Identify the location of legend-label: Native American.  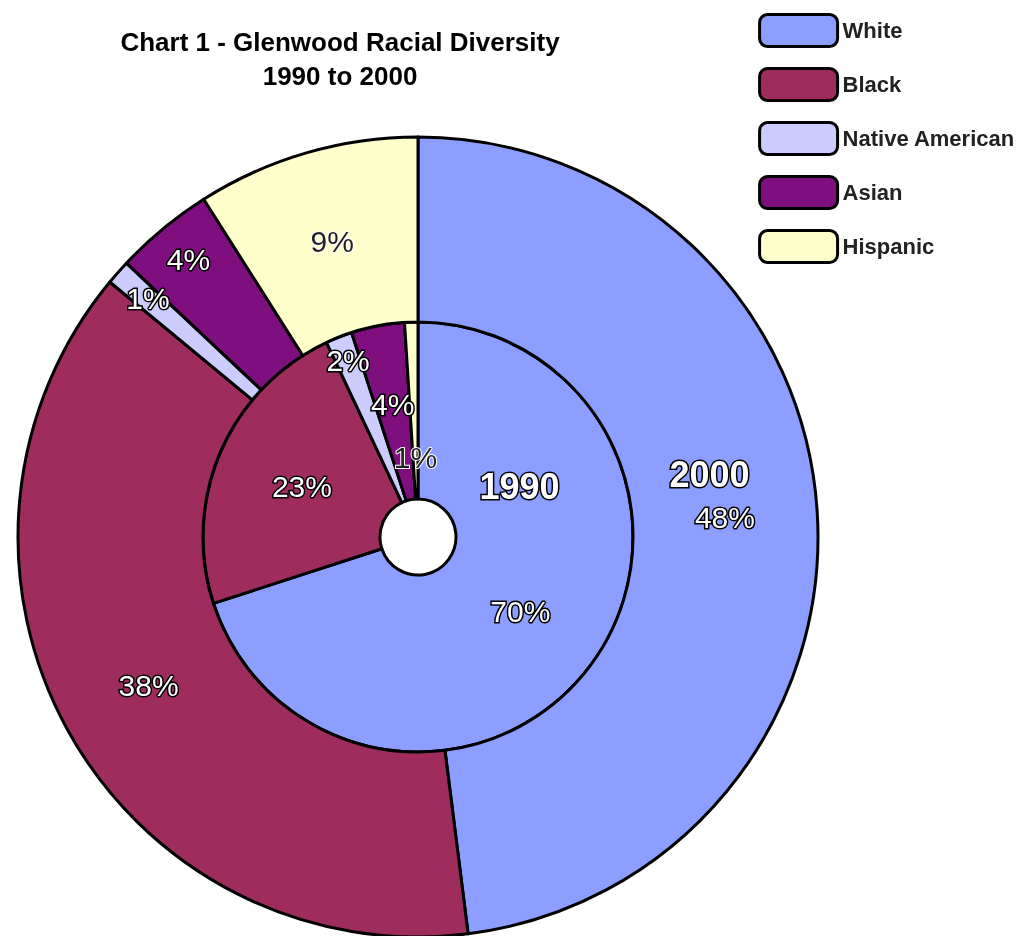
(928, 138).